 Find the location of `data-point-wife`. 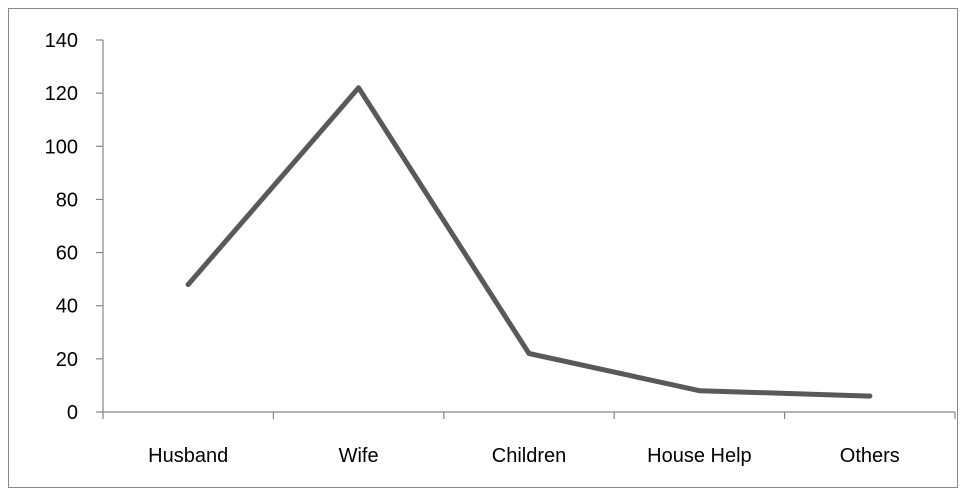

data-point-wife is located at coordinates (359, 88).